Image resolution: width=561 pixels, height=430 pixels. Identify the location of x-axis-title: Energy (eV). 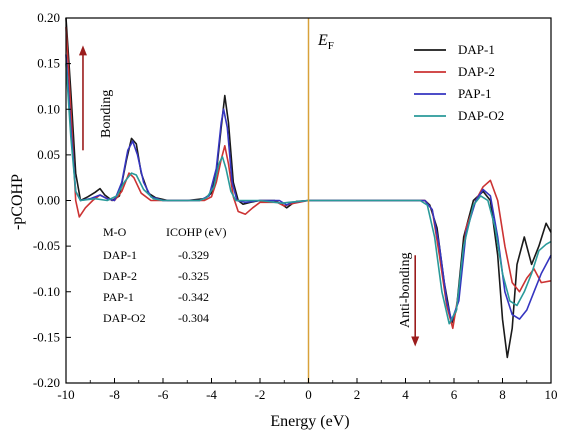
(309, 421).